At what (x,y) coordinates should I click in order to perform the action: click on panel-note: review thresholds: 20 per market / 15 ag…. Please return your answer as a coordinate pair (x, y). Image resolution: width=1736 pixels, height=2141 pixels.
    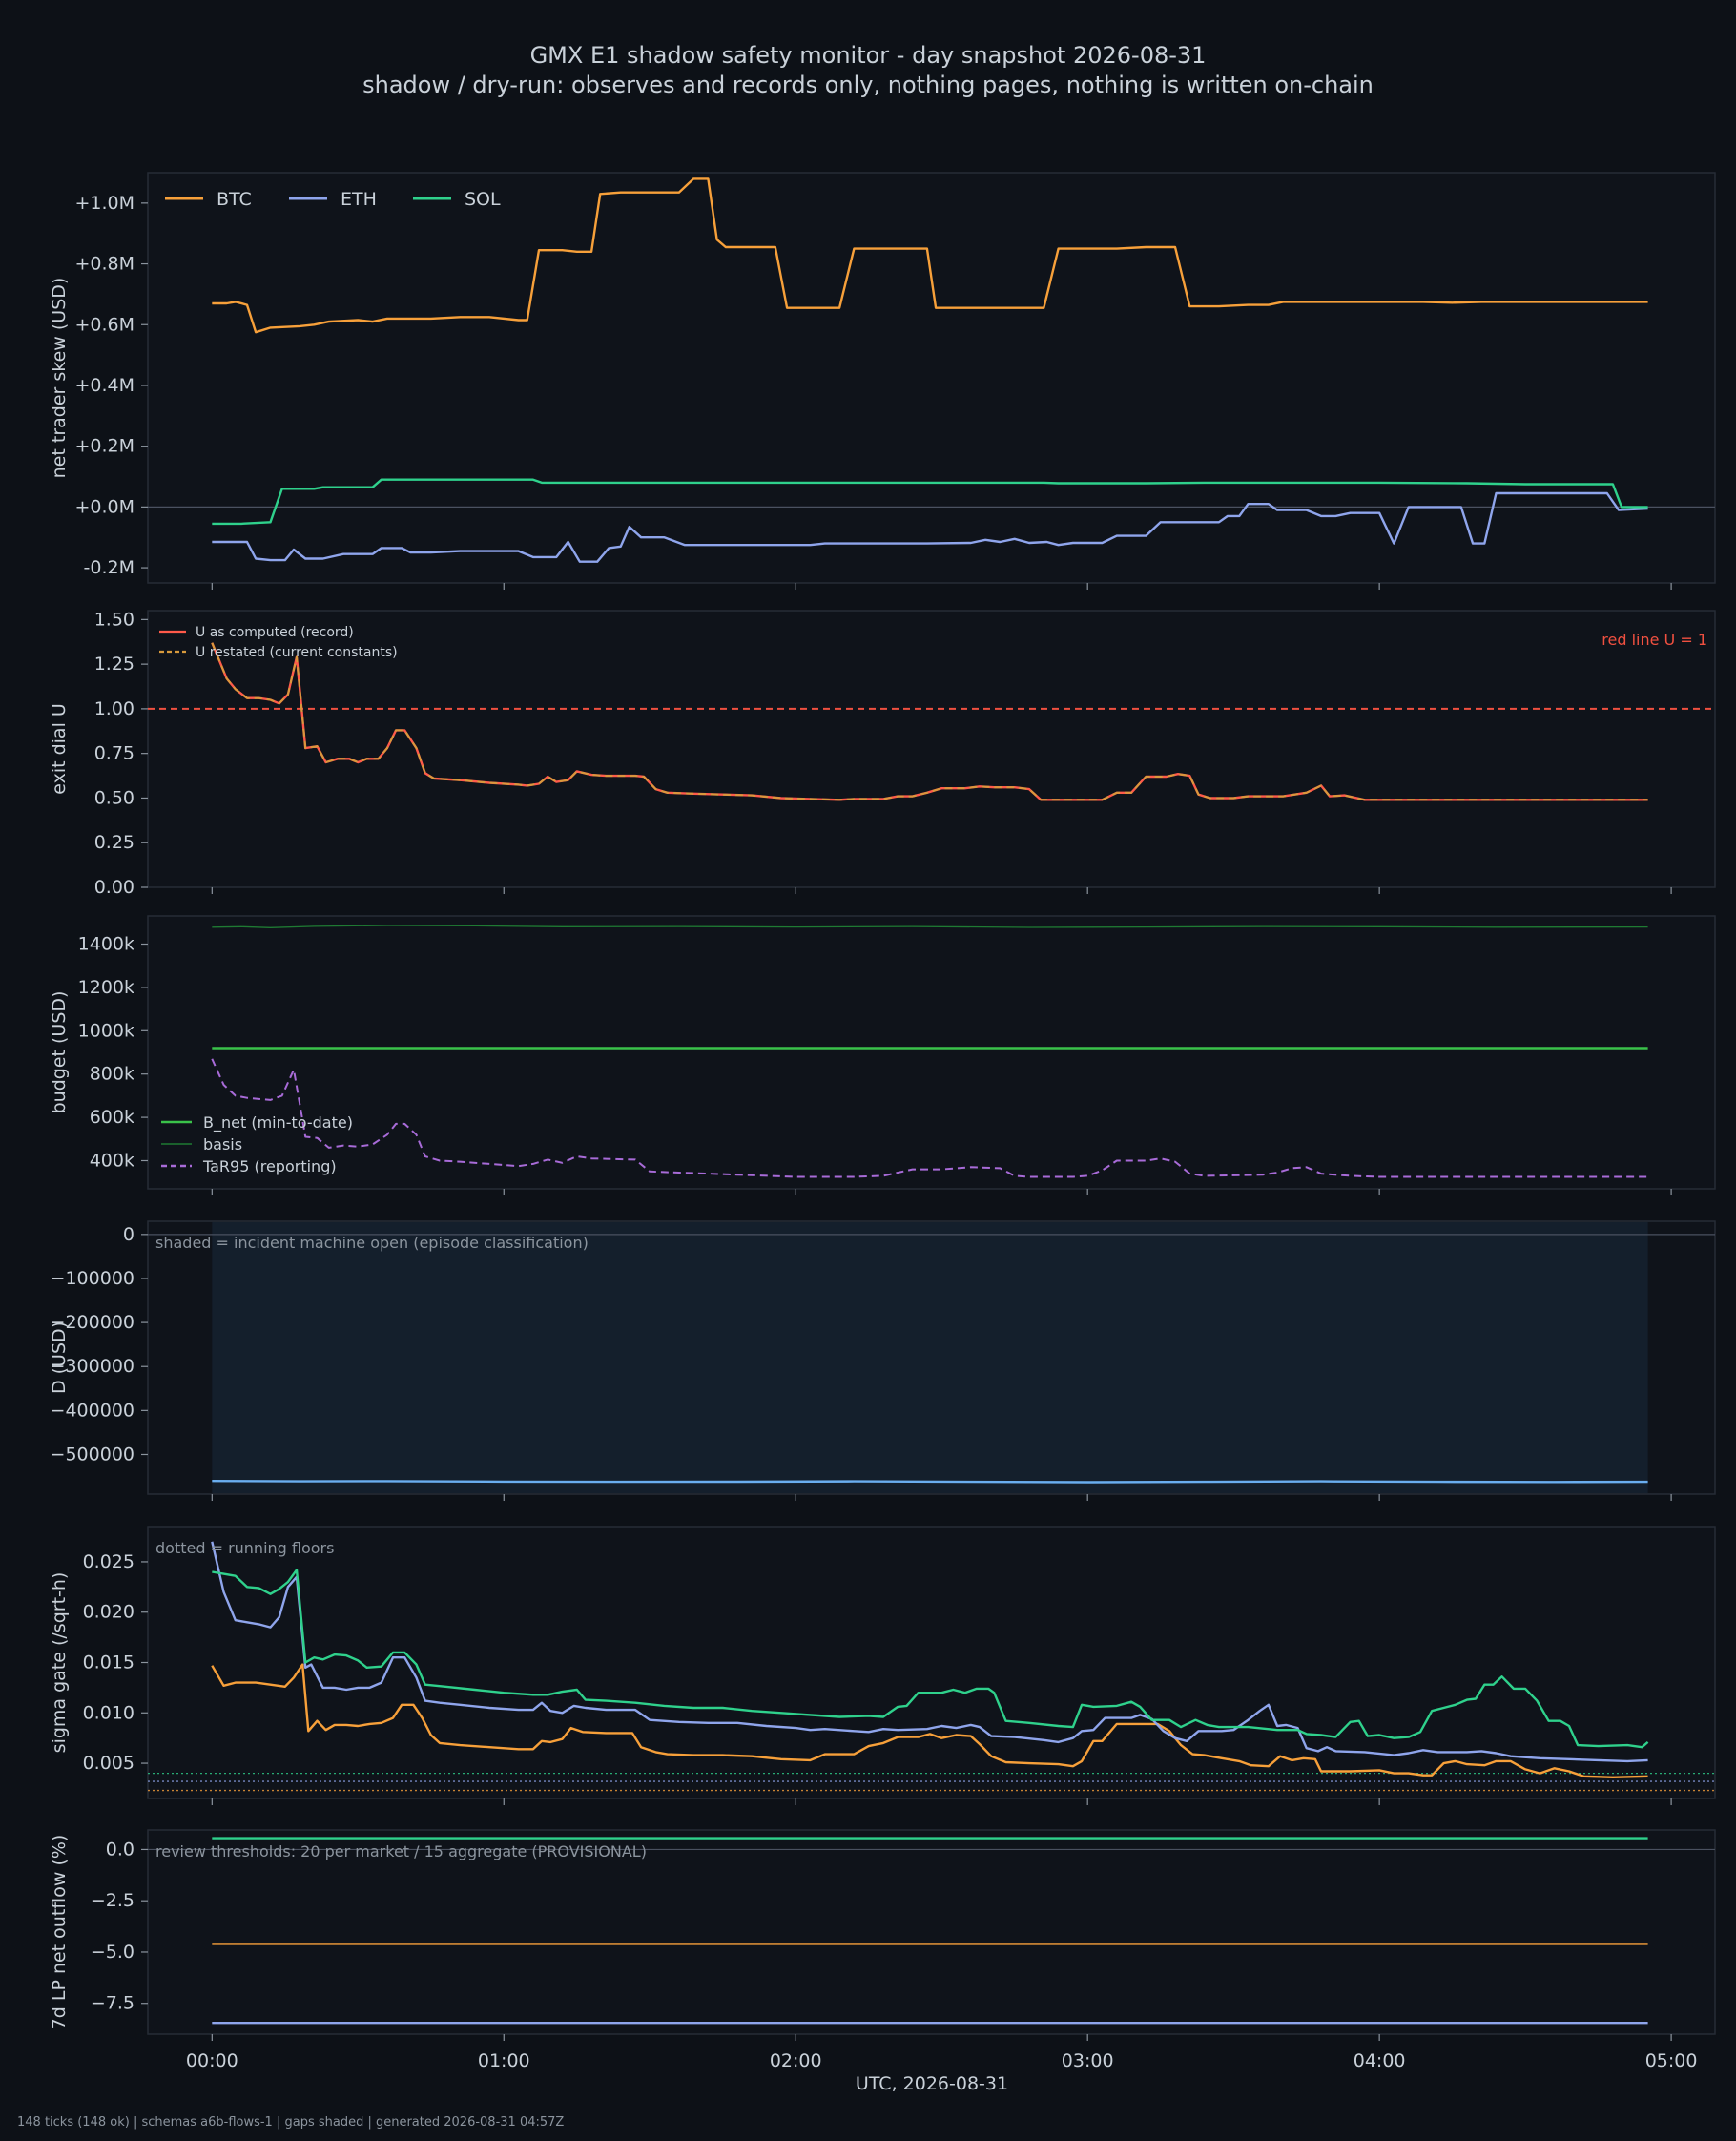
    Looking at the image, I should click on (401, 1851).